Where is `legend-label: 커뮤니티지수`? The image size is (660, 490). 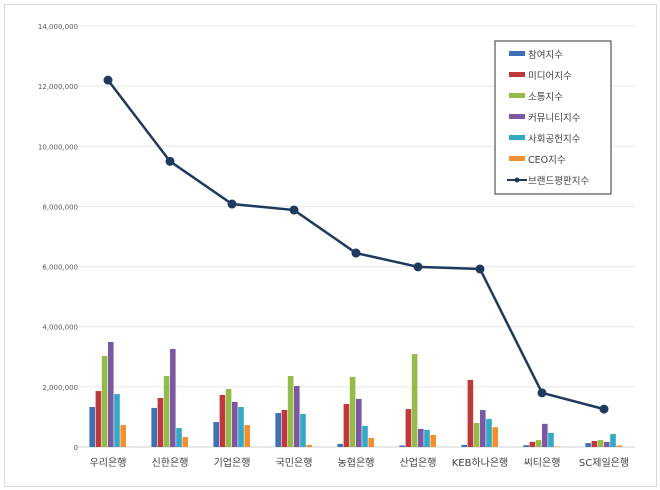 legend-label: 커뮤니티지수 is located at coordinates (554, 118).